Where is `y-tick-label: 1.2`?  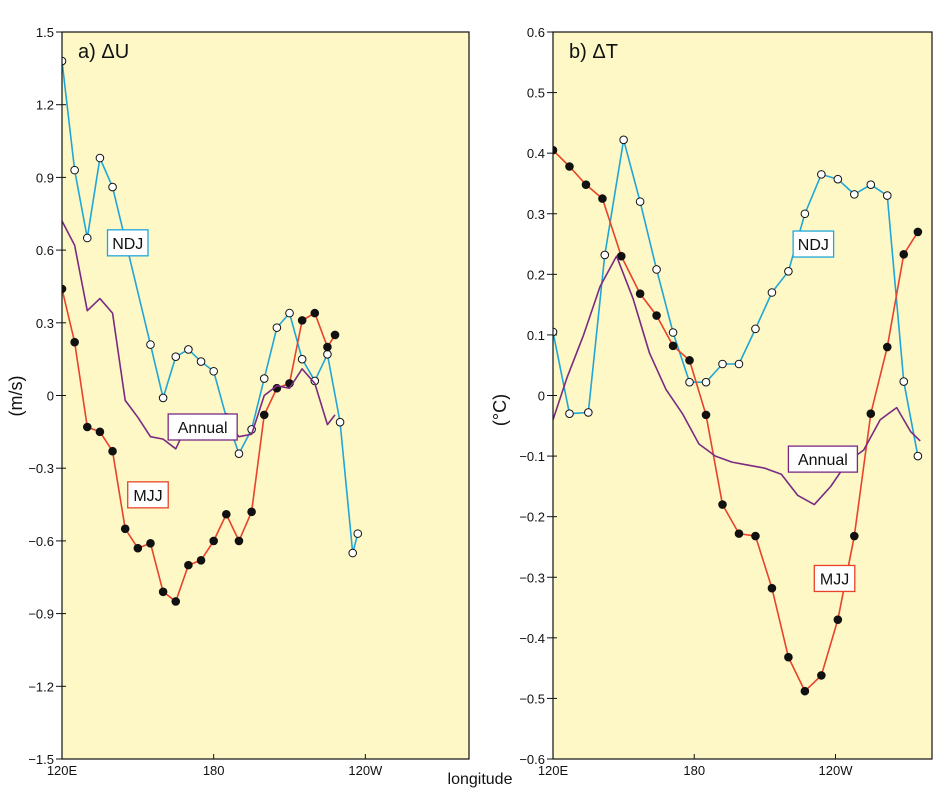
y-tick-label: 1.2 is located at coordinates (45, 105).